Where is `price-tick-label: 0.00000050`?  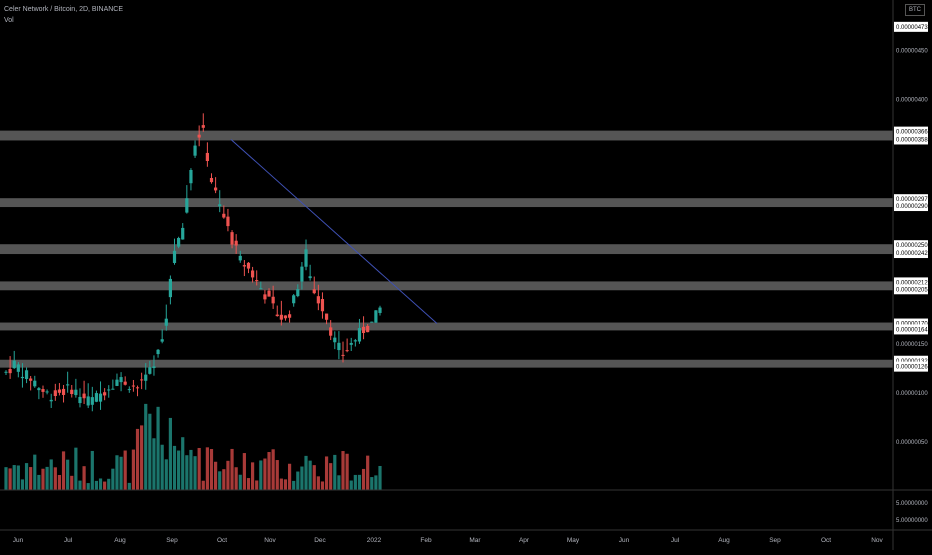 price-tick-label: 0.00000050 is located at coordinates (912, 443).